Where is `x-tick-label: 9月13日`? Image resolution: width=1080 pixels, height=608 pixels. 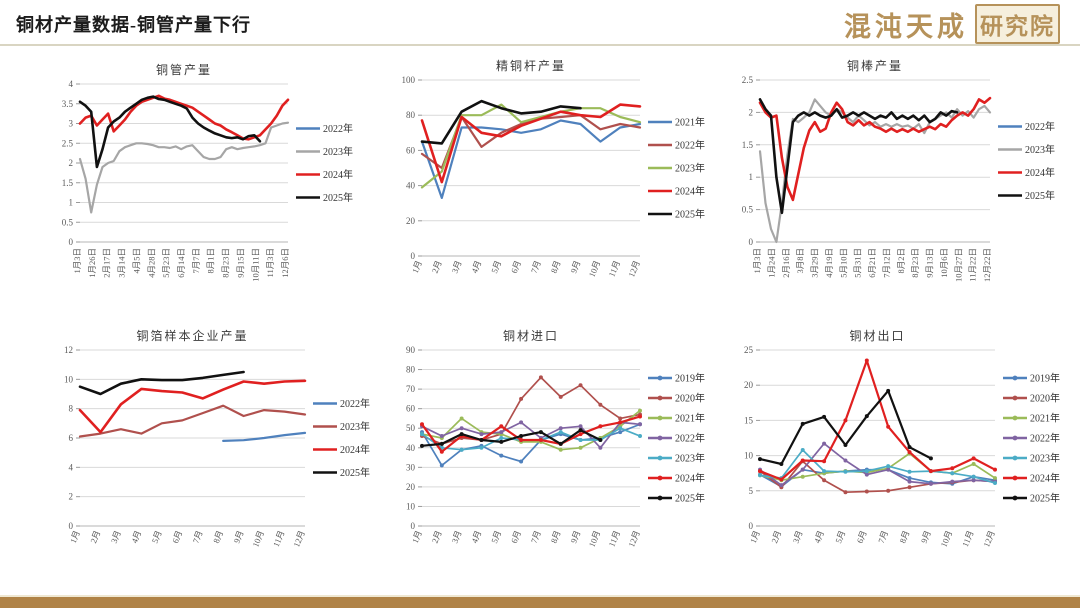
x-tick-label: 9月13日 is located at coordinates (930, 263).